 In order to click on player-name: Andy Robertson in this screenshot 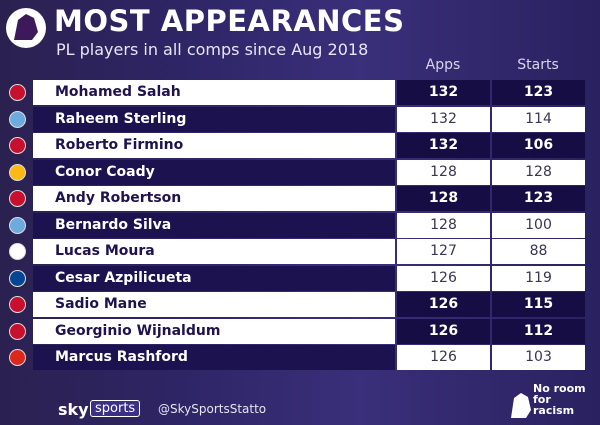, I will do `click(214, 198)`.